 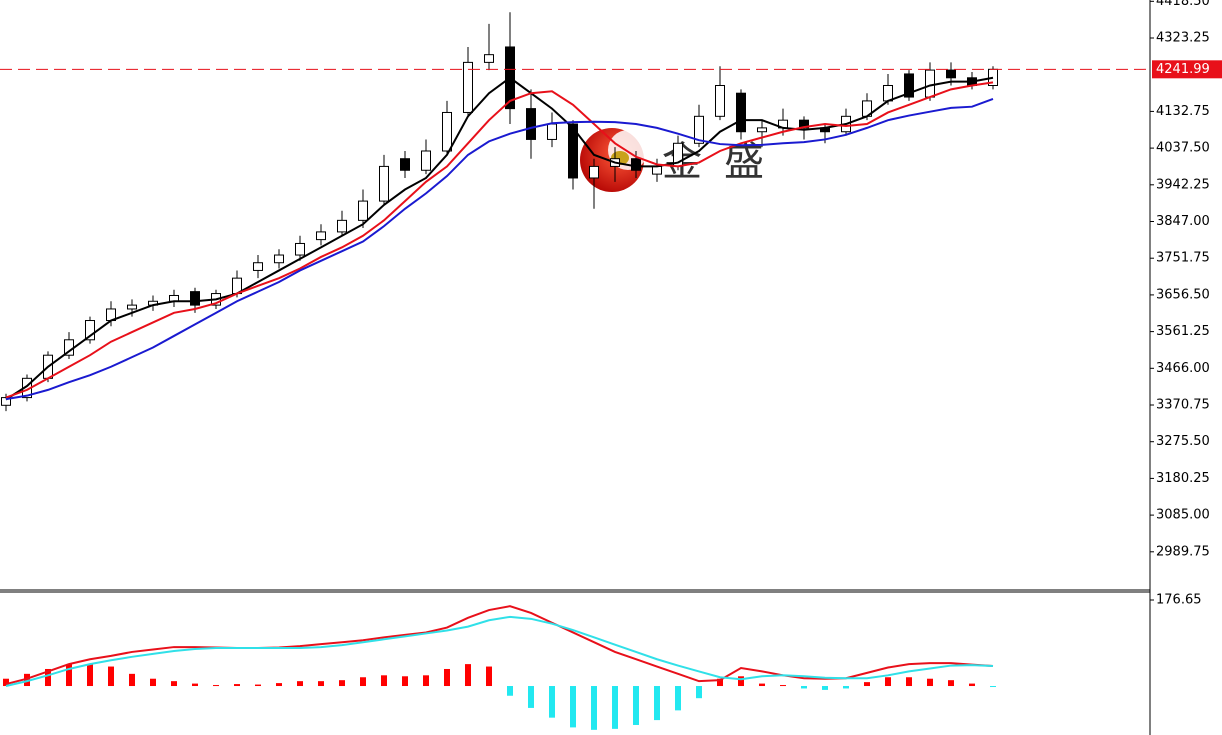 What do you see at coordinates (1183, 368) in the screenshot?
I see `y-tick-label: 3466.00` at bounding box center [1183, 368].